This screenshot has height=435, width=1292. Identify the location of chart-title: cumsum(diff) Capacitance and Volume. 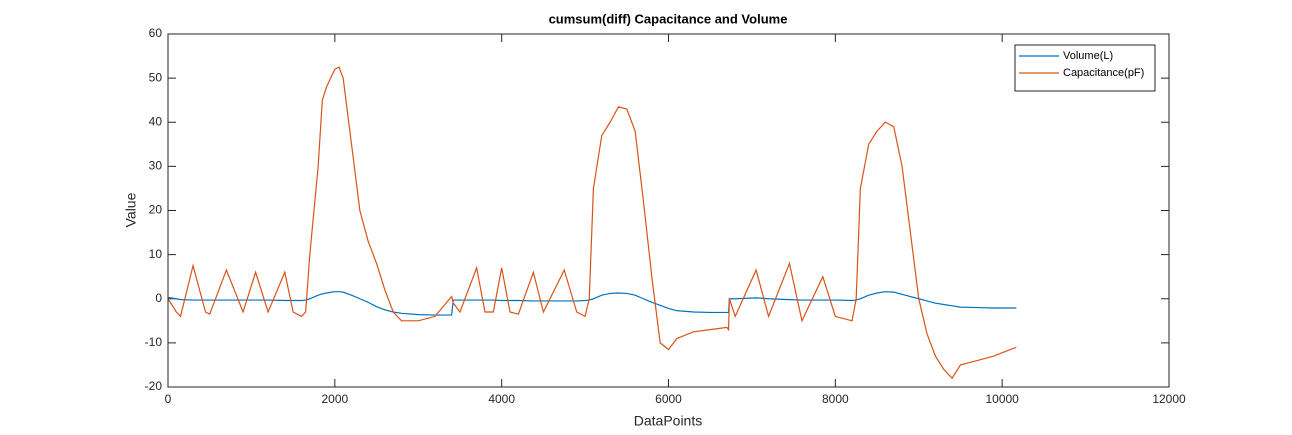
(668, 18).